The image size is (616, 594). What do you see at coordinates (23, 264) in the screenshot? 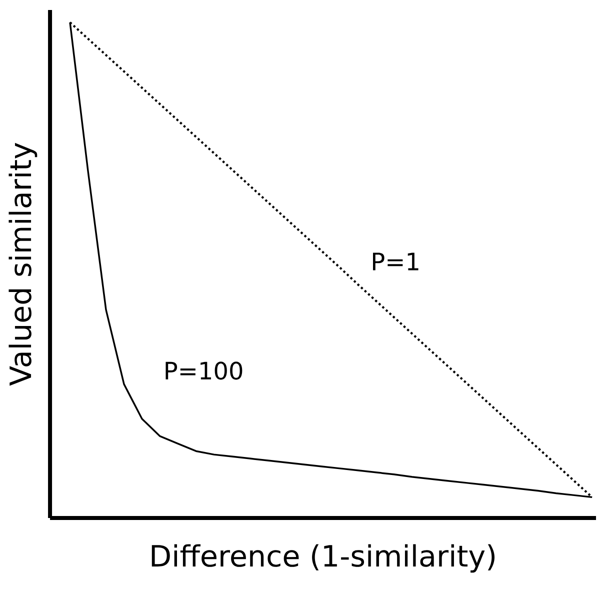
I see `y-axis-title: Valued similarity` at bounding box center [23, 264].